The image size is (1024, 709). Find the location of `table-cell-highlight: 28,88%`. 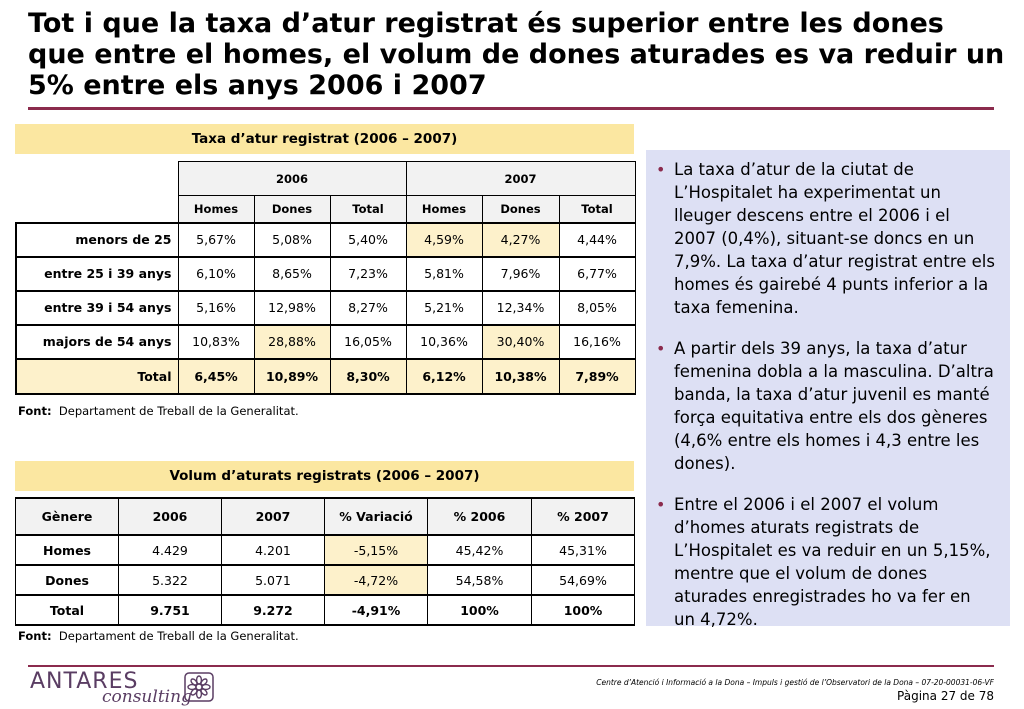

table-cell-highlight: 28,88% is located at coordinates (292, 341).